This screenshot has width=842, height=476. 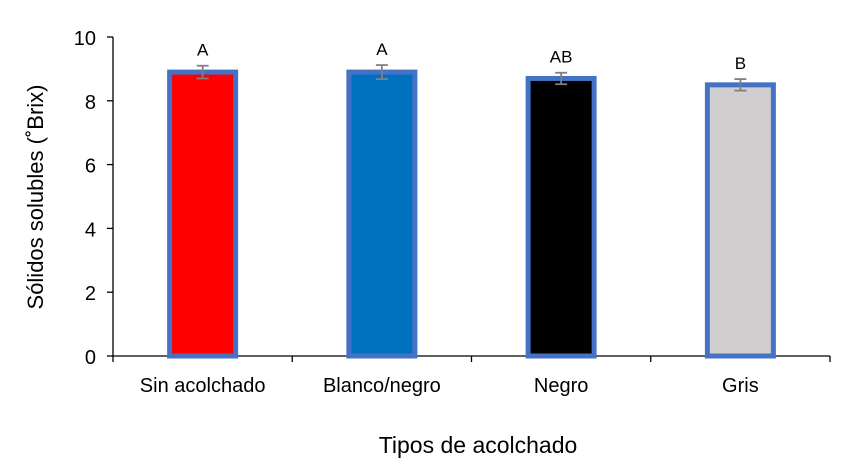 What do you see at coordinates (471, 376) in the screenshot?
I see `x-axis: Sin acolchado Blanco/negro Negro Gris` at bounding box center [471, 376].